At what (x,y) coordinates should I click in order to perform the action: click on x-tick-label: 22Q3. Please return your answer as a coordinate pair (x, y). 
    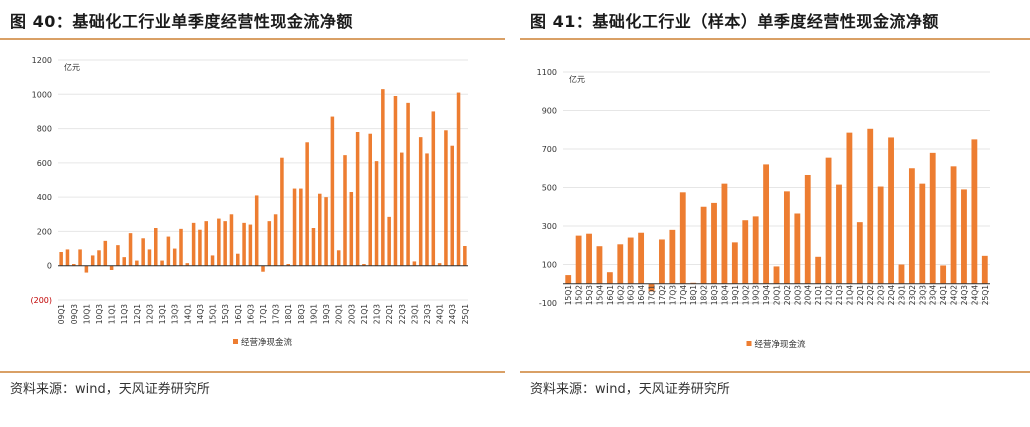
    Looking at the image, I should click on (881, 295).